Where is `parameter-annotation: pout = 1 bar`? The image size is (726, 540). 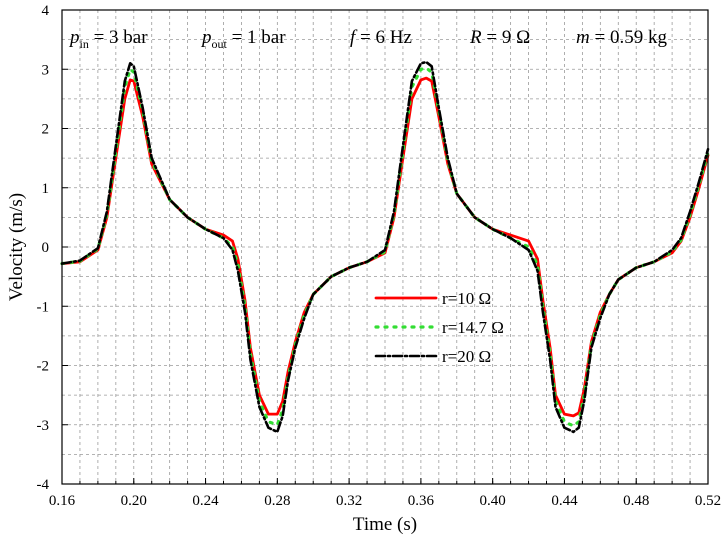
parameter-annotation: pout = 1 bar is located at coordinates (243, 39).